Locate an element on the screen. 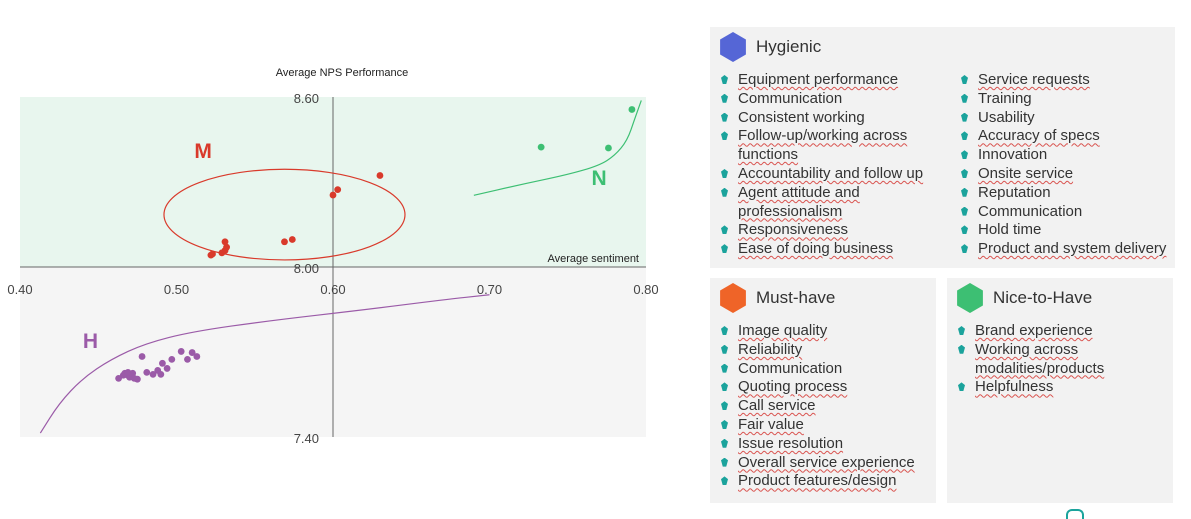 The image size is (1191, 519). list-item-label: Call service is located at coordinates (777, 406).